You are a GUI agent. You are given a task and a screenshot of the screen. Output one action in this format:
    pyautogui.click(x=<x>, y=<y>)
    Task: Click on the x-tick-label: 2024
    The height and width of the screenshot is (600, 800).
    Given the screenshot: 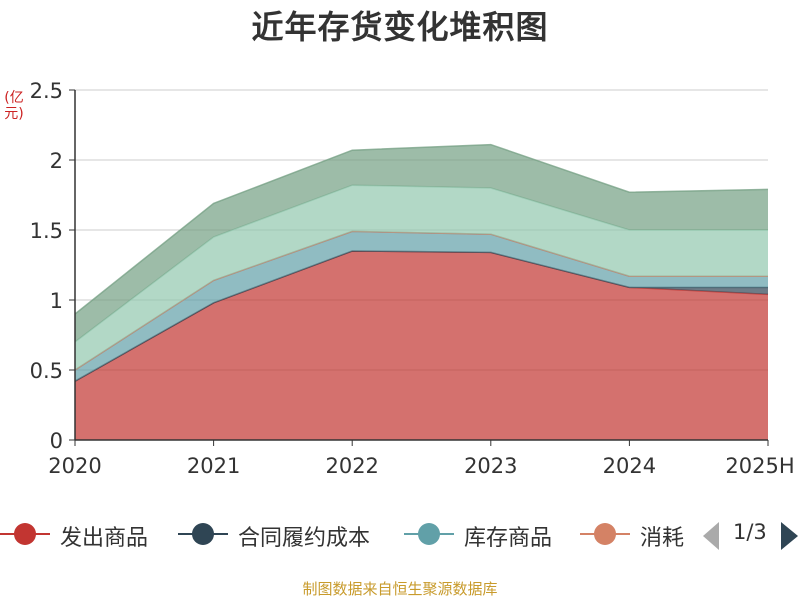 What is the action you would take?
    pyautogui.click(x=629, y=466)
    